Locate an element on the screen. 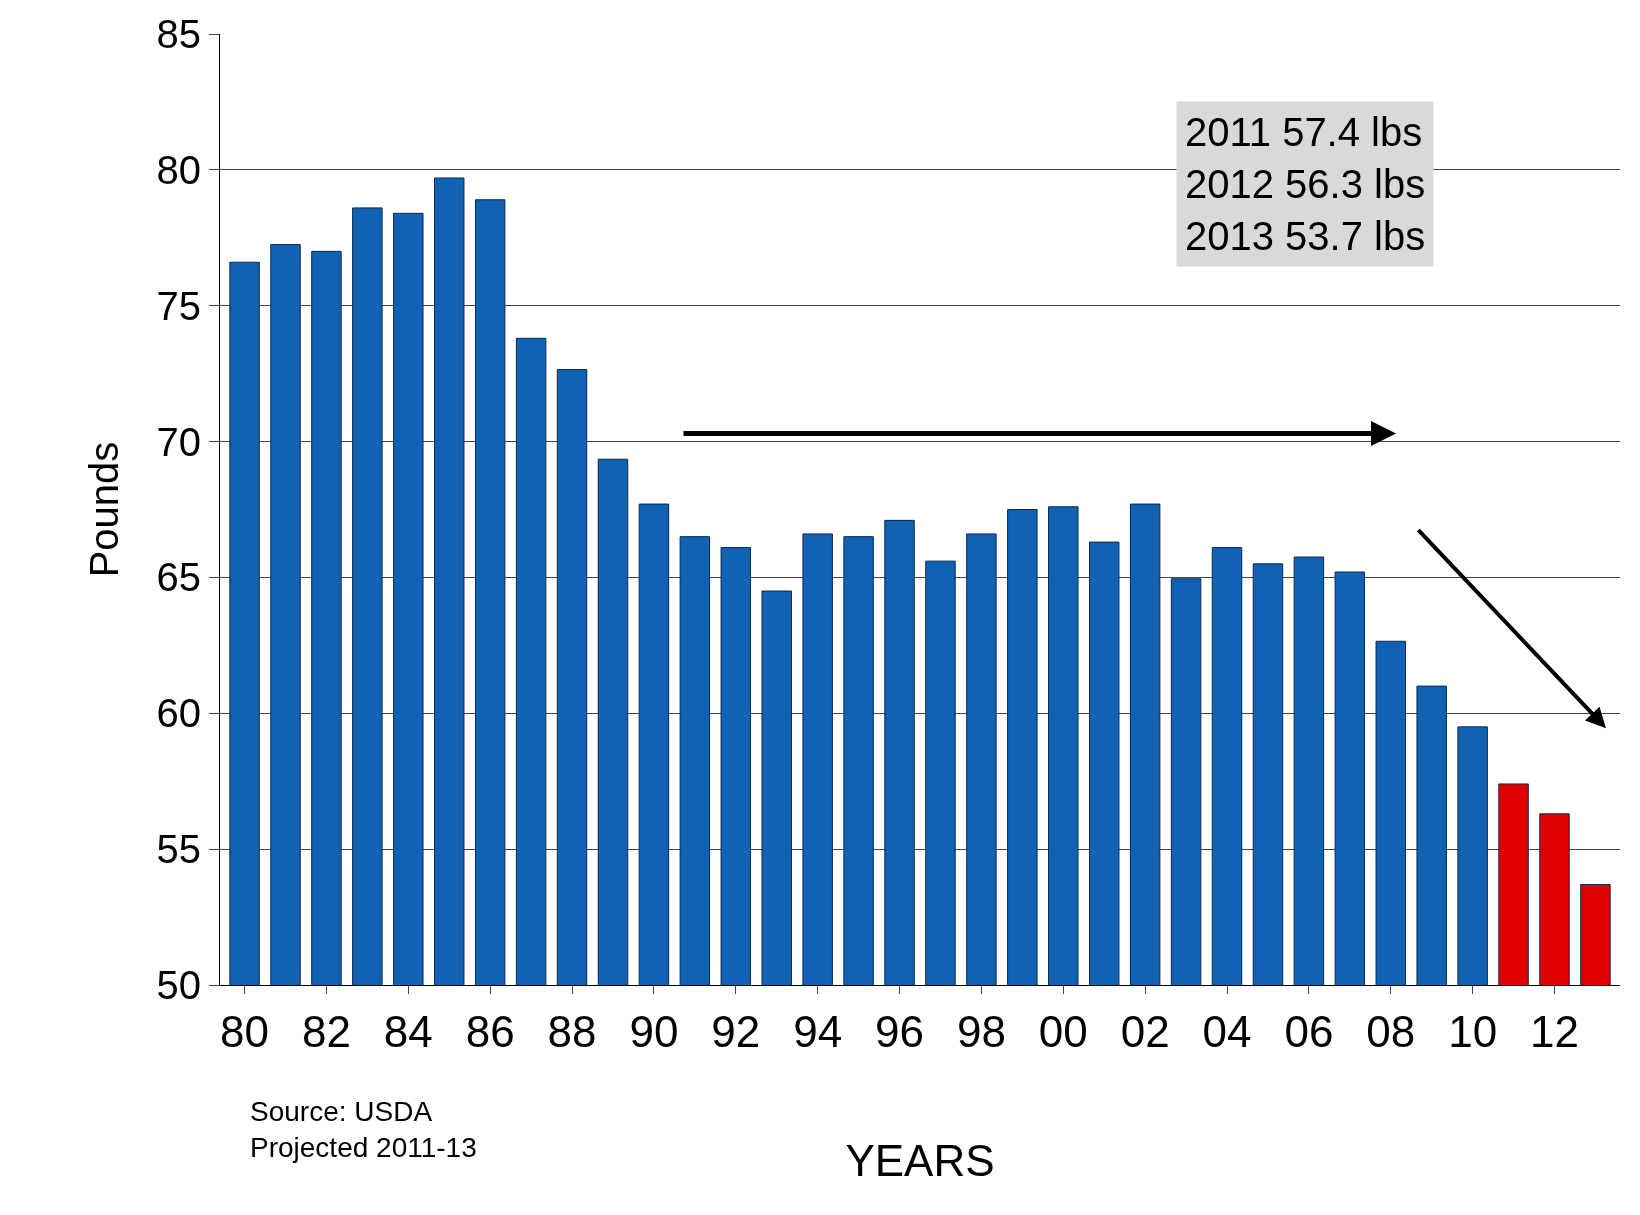 This screenshot has height=1215, width=1640. x-tick-label: 90 is located at coordinates (654, 1031).